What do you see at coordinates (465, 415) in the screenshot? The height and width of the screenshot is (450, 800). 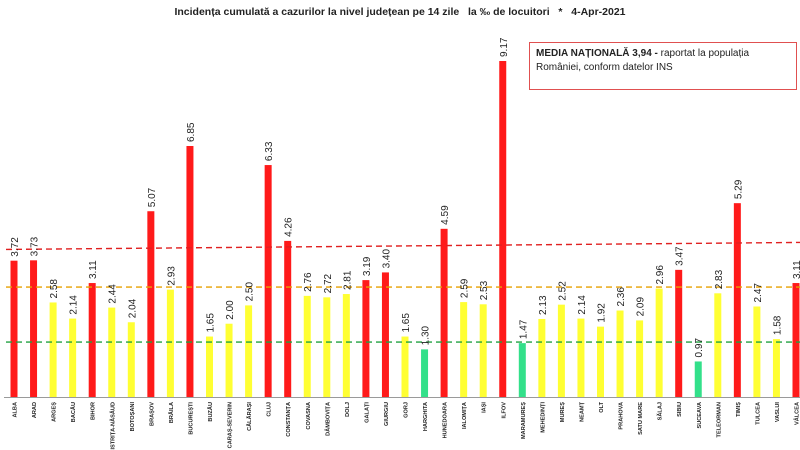 I see `x-tick-label: IALOMIȚA` at bounding box center [465, 415].